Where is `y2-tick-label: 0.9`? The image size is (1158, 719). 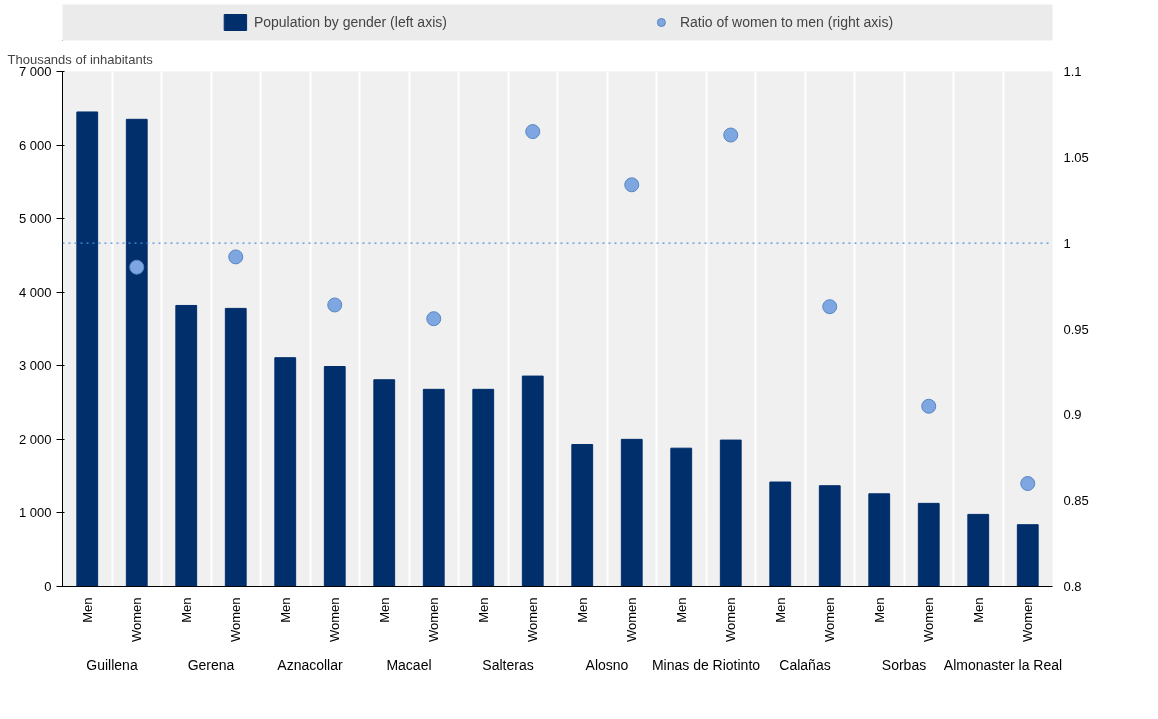 y2-tick-label: 0.9 is located at coordinates (1072, 415).